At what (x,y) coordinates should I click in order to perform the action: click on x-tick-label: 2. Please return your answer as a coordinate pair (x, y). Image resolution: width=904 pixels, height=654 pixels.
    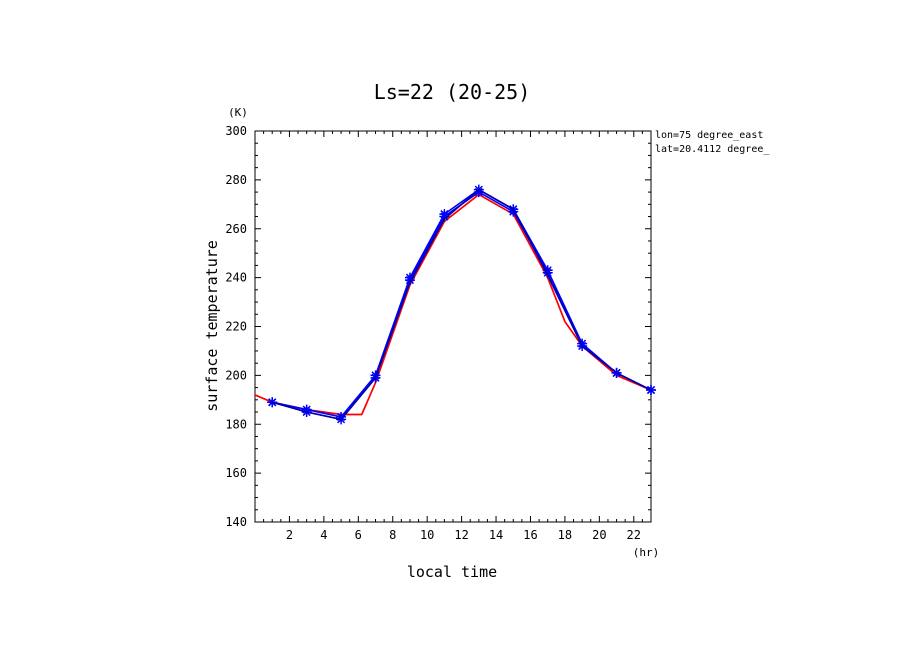
    Looking at the image, I should click on (289, 535).